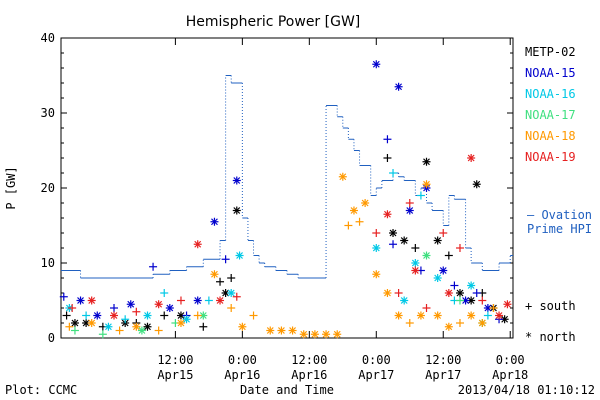 This screenshot has width=600, height=400. Describe the element at coordinates (48, 188) in the screenshot. I see `y-tick-label: 20` at that location.